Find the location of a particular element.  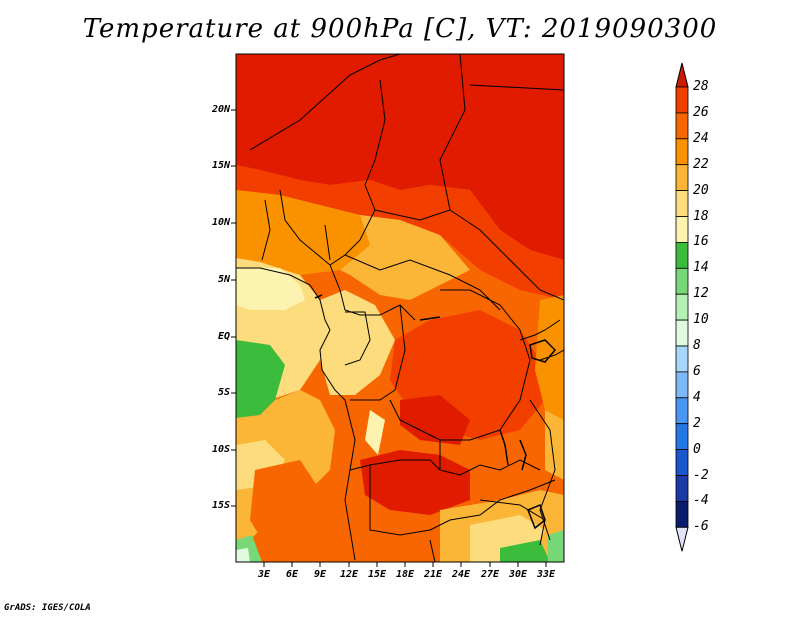

lat-label-10n: 10N is located at coordinates (220, 222).